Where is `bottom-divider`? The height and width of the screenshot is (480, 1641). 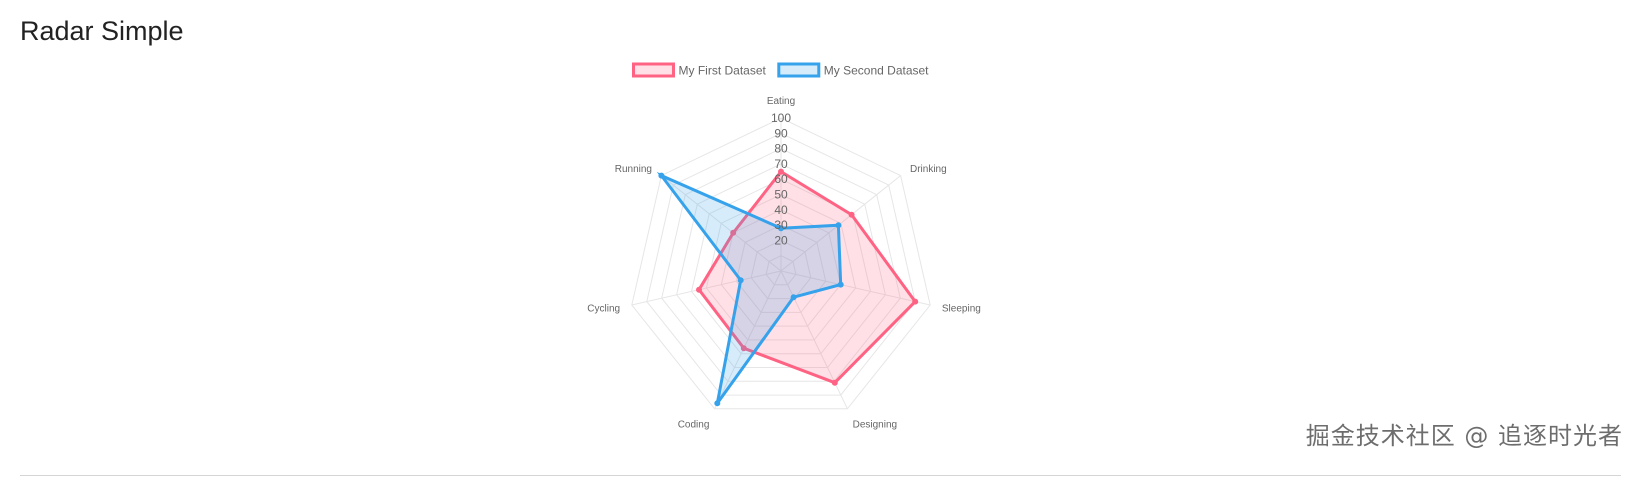 bottom-divider is located at coordinates (820, 475).